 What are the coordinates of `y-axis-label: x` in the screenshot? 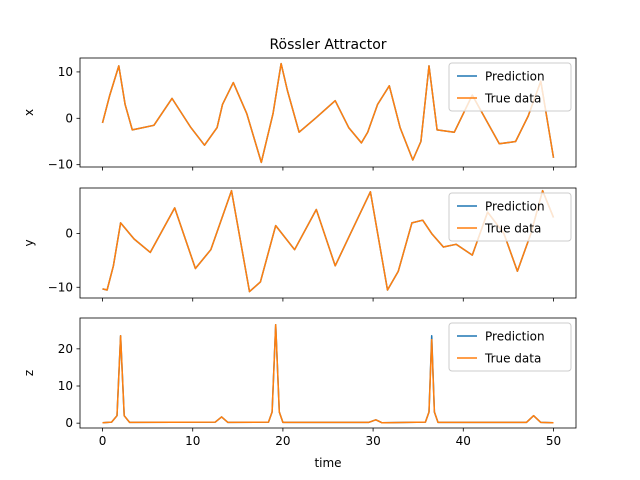 It's located at (29, 112).